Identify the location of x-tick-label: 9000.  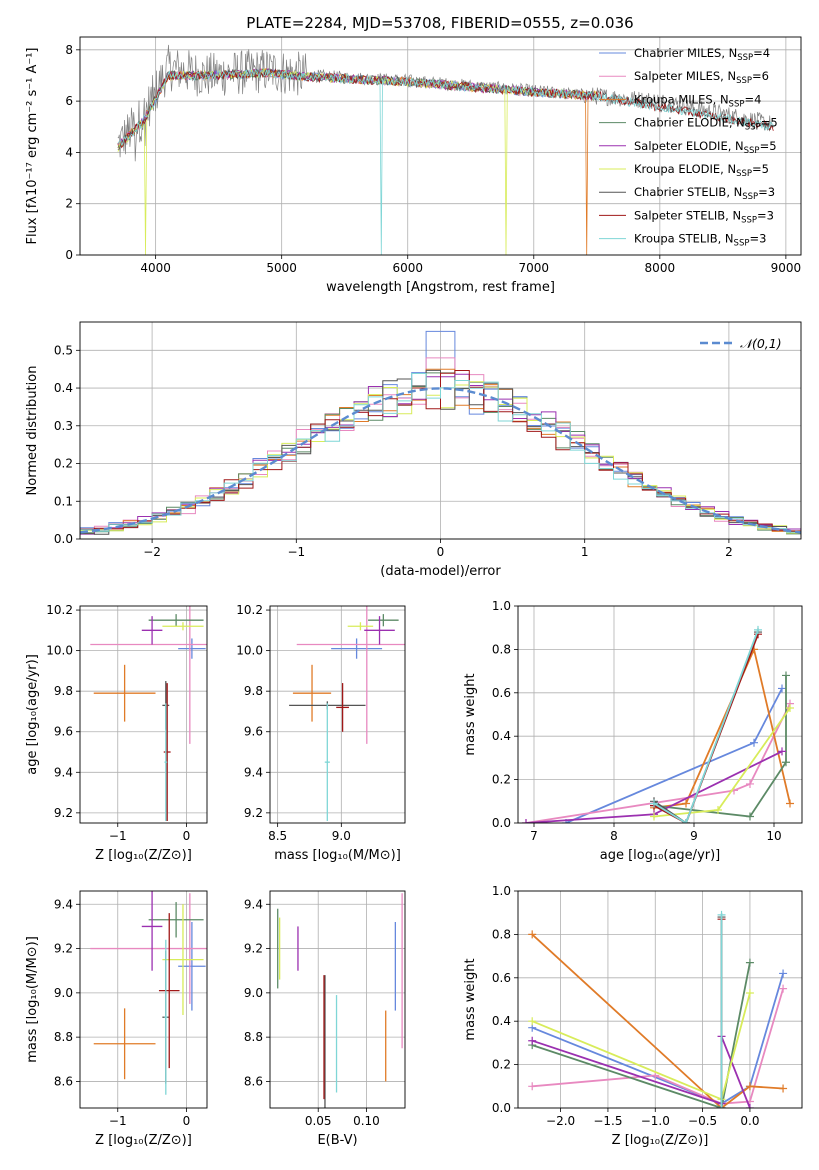
(786, 268).